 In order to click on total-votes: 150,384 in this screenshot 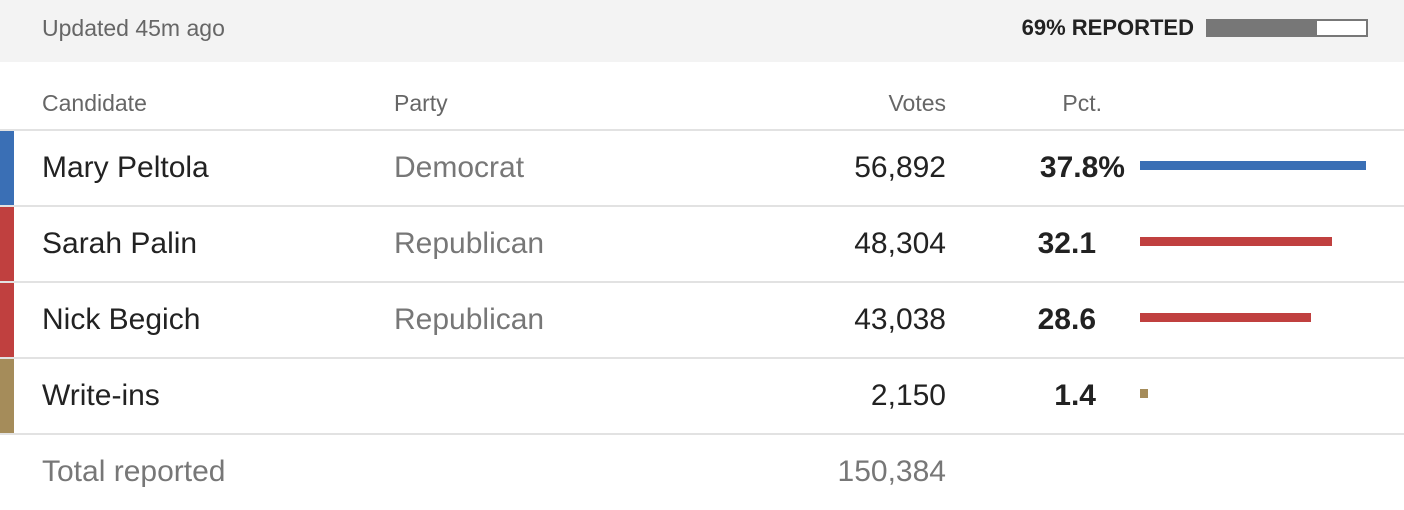, I will do `click(891, 471)`.